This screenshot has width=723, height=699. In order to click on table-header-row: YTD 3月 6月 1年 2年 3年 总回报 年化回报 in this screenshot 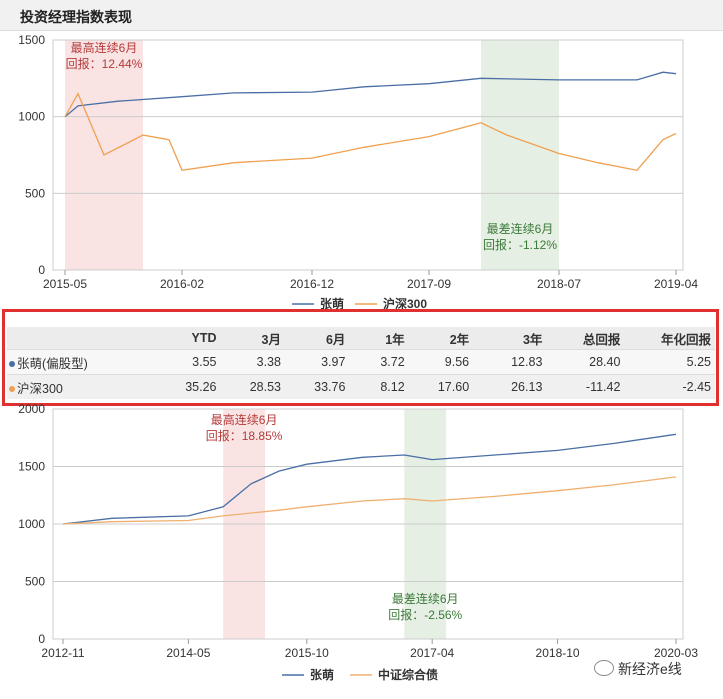, I will do `click(361, 338)`.